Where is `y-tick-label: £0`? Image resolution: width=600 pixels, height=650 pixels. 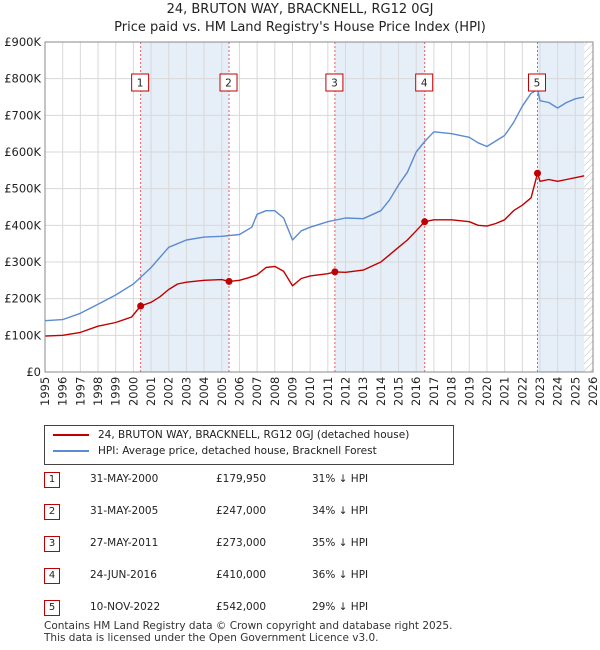
y-tick-label: £0 is located at coordinates (33, 372).